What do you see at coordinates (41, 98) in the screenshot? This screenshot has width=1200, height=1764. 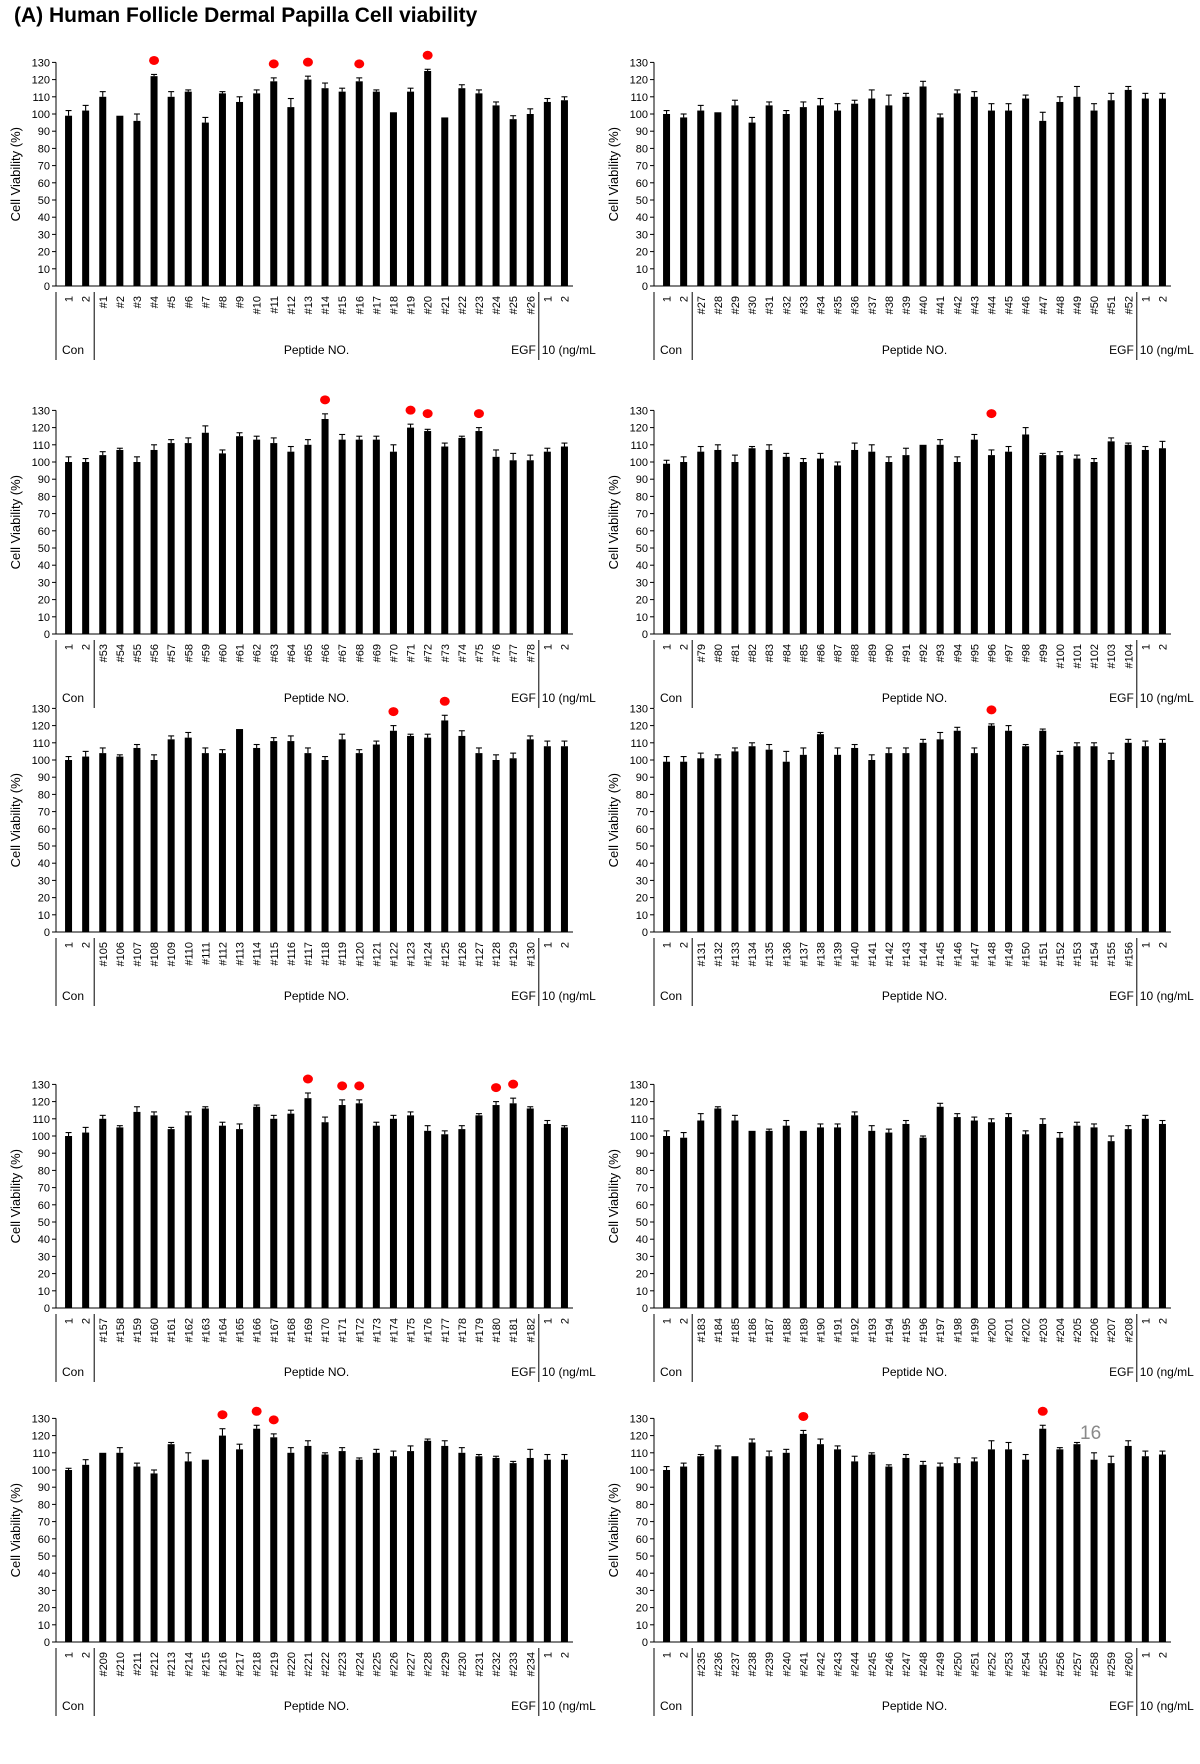 I see `y-tick-label: 110` at bounding box center [41, 98].